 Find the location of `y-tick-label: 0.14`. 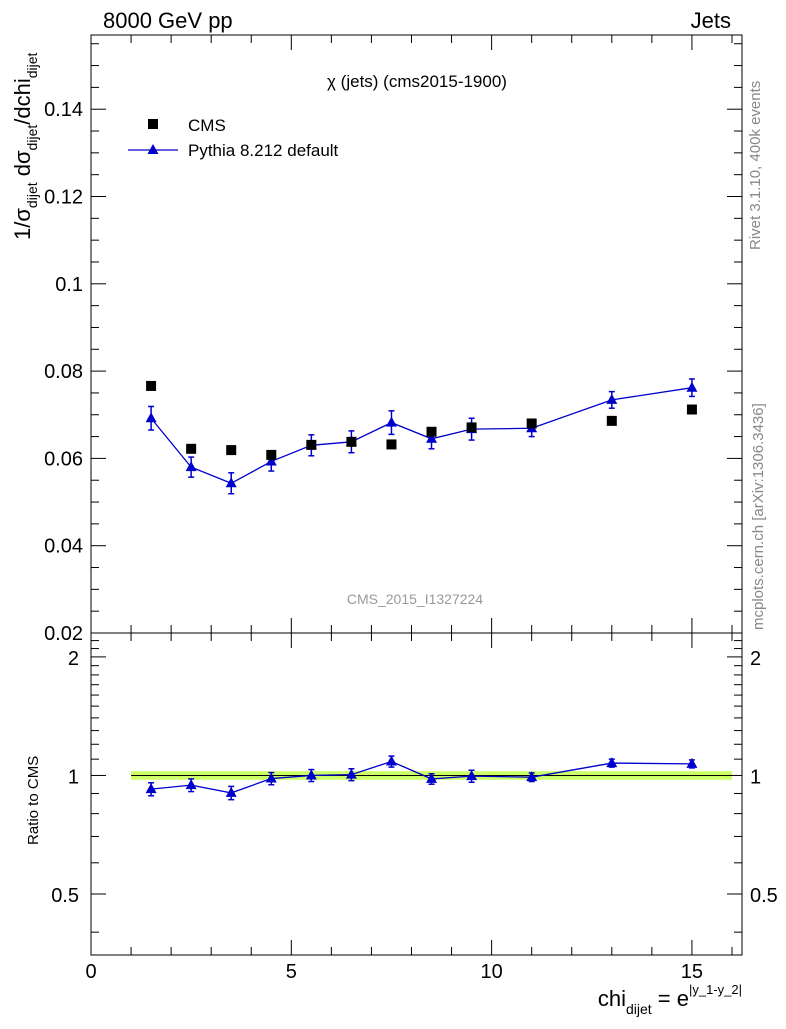

y-tick-label: 0.14 is located at coordinates (63, 110).